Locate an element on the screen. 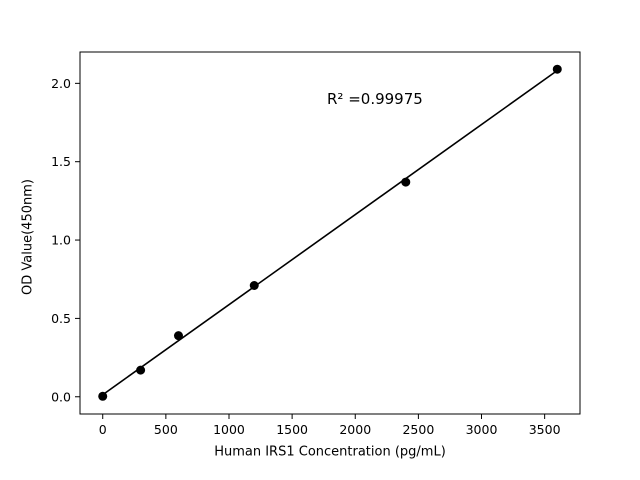  x-axis-label: Human IRS1 Concentration (pg/mL) is located at coordinates (330, 452).